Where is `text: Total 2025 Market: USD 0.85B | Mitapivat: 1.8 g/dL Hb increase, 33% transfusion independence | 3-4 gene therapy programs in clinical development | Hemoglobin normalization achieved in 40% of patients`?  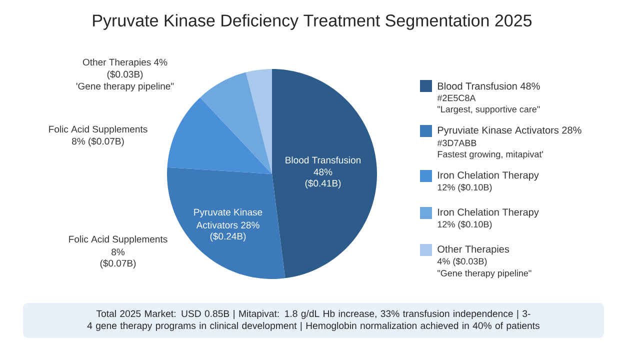
text: Total 2025 Market: USD 0.85B | Mitapivat: 1.8 g/dL Hb increase, 33% transfusion independence | 3-4 gene therapy programs in clinical development | Hemoglobin normalization achieved in 40% of patients is located at coordinates (313, 320).